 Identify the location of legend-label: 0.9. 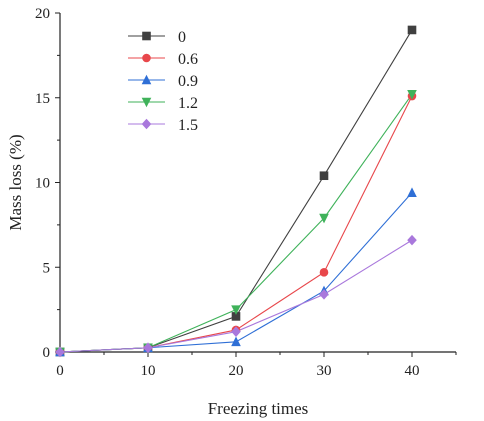
(188, 81).